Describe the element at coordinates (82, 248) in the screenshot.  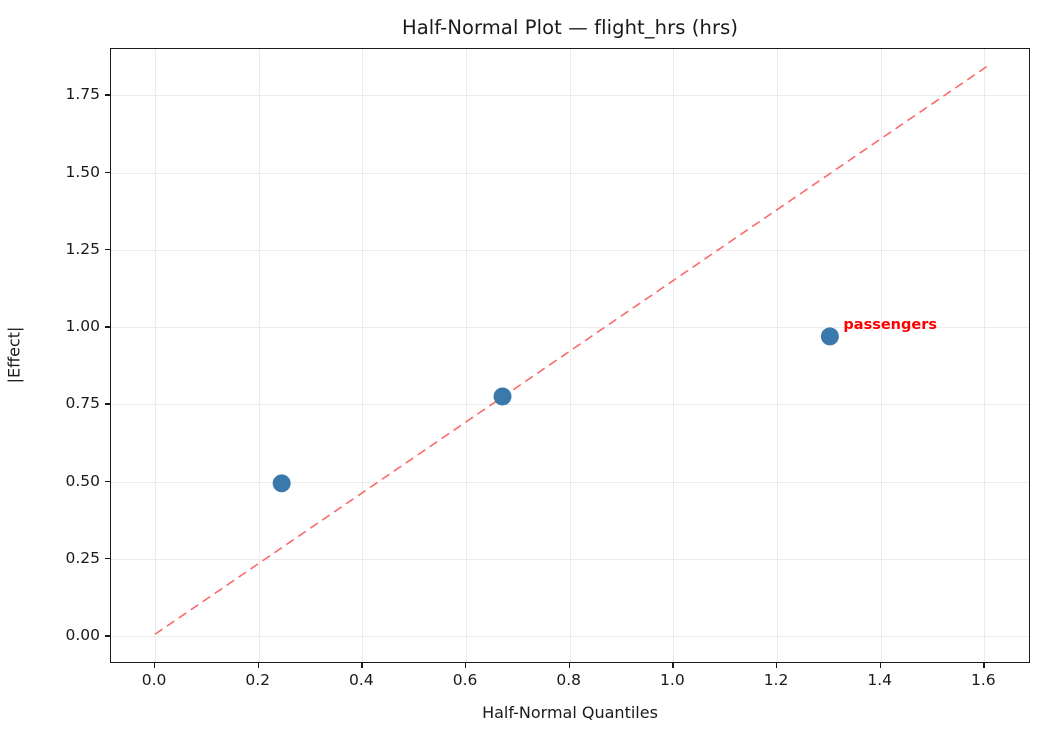
I see `y-tick-label: 1.25` at that location.